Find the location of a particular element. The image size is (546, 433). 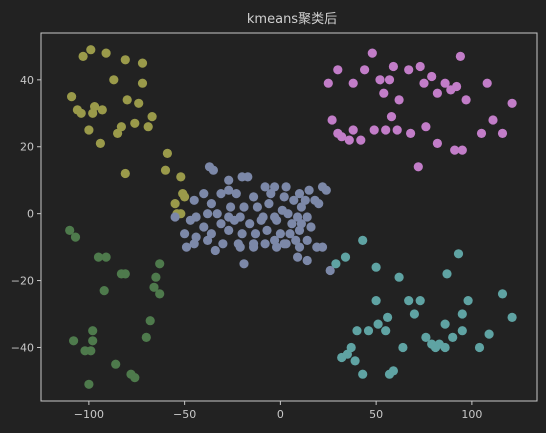

y-tick-label: −20 is located at coordinates (22, 281).